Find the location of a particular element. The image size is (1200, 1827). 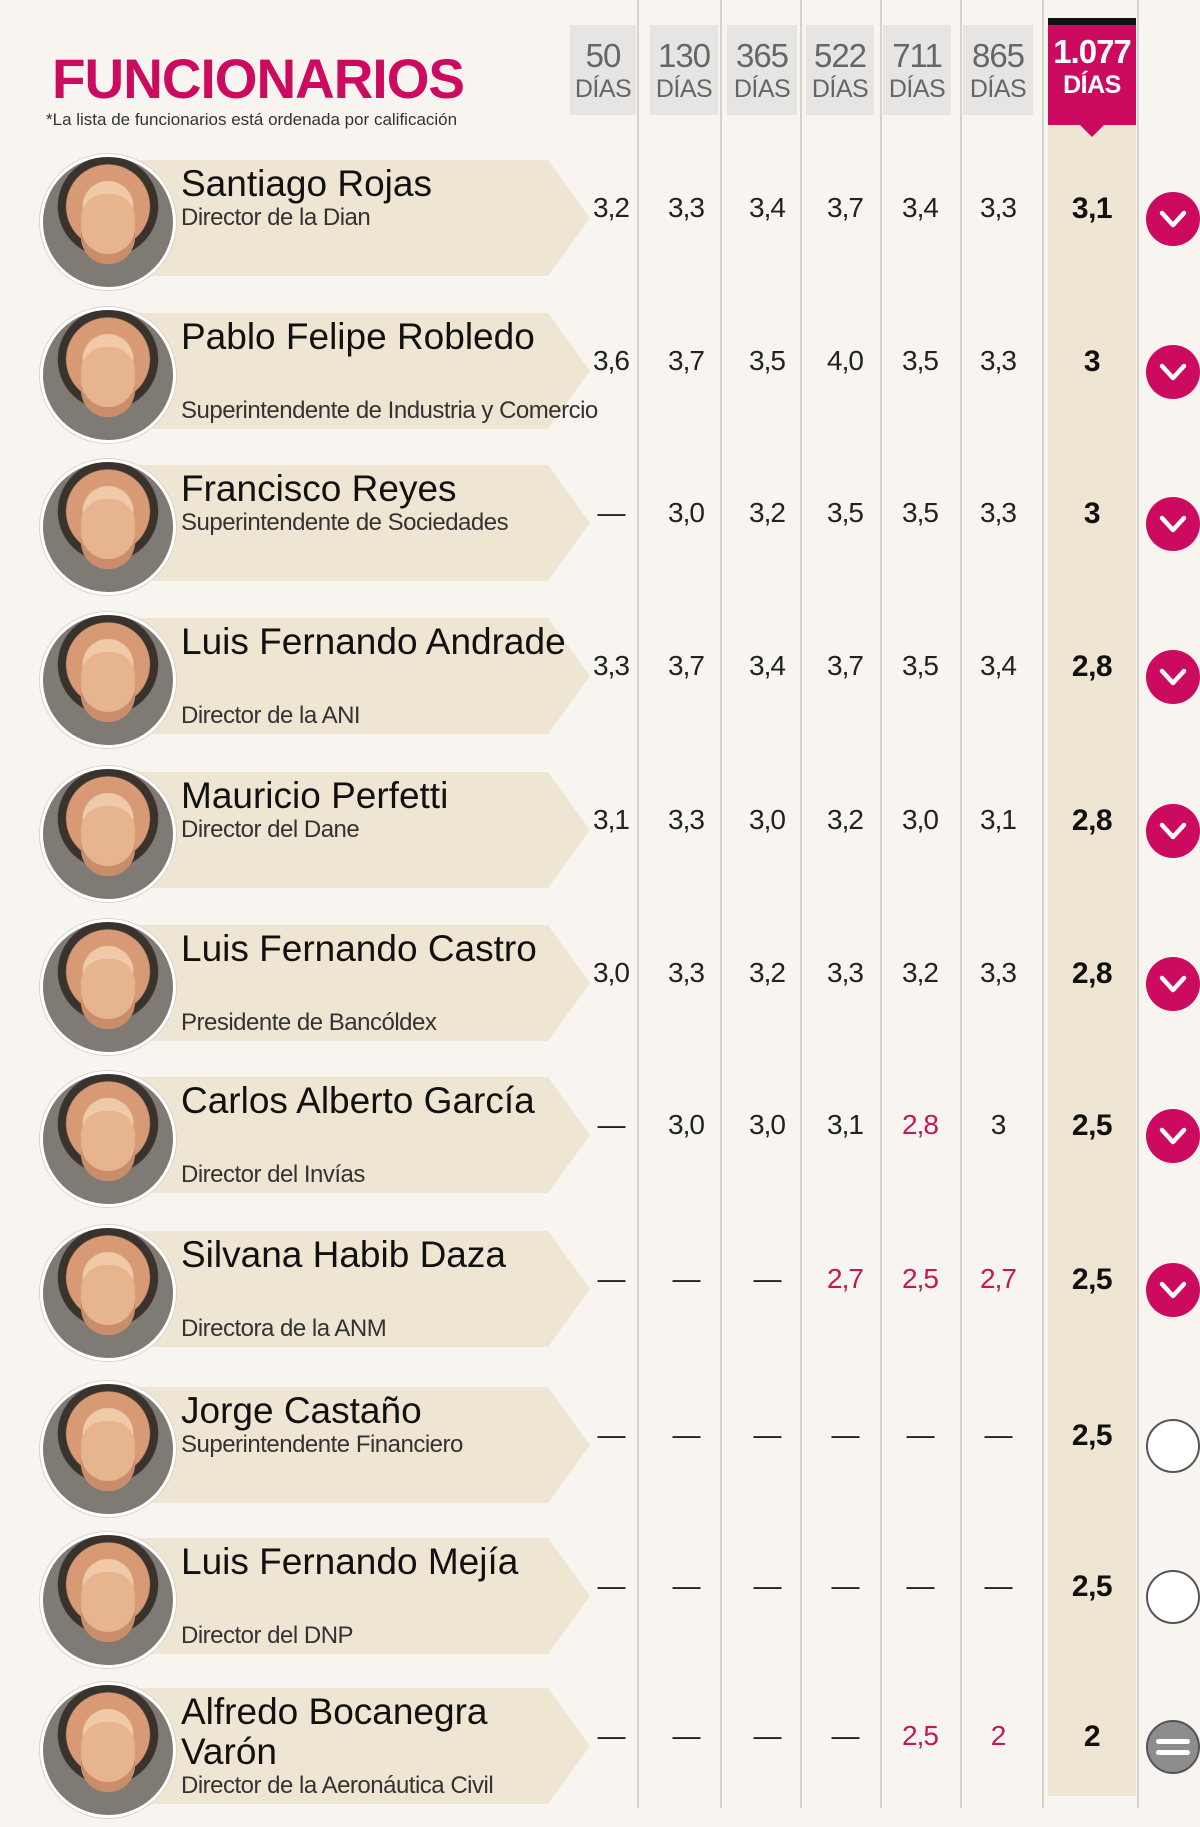

current-rating: 3 is located at coordinates (1092, 513).